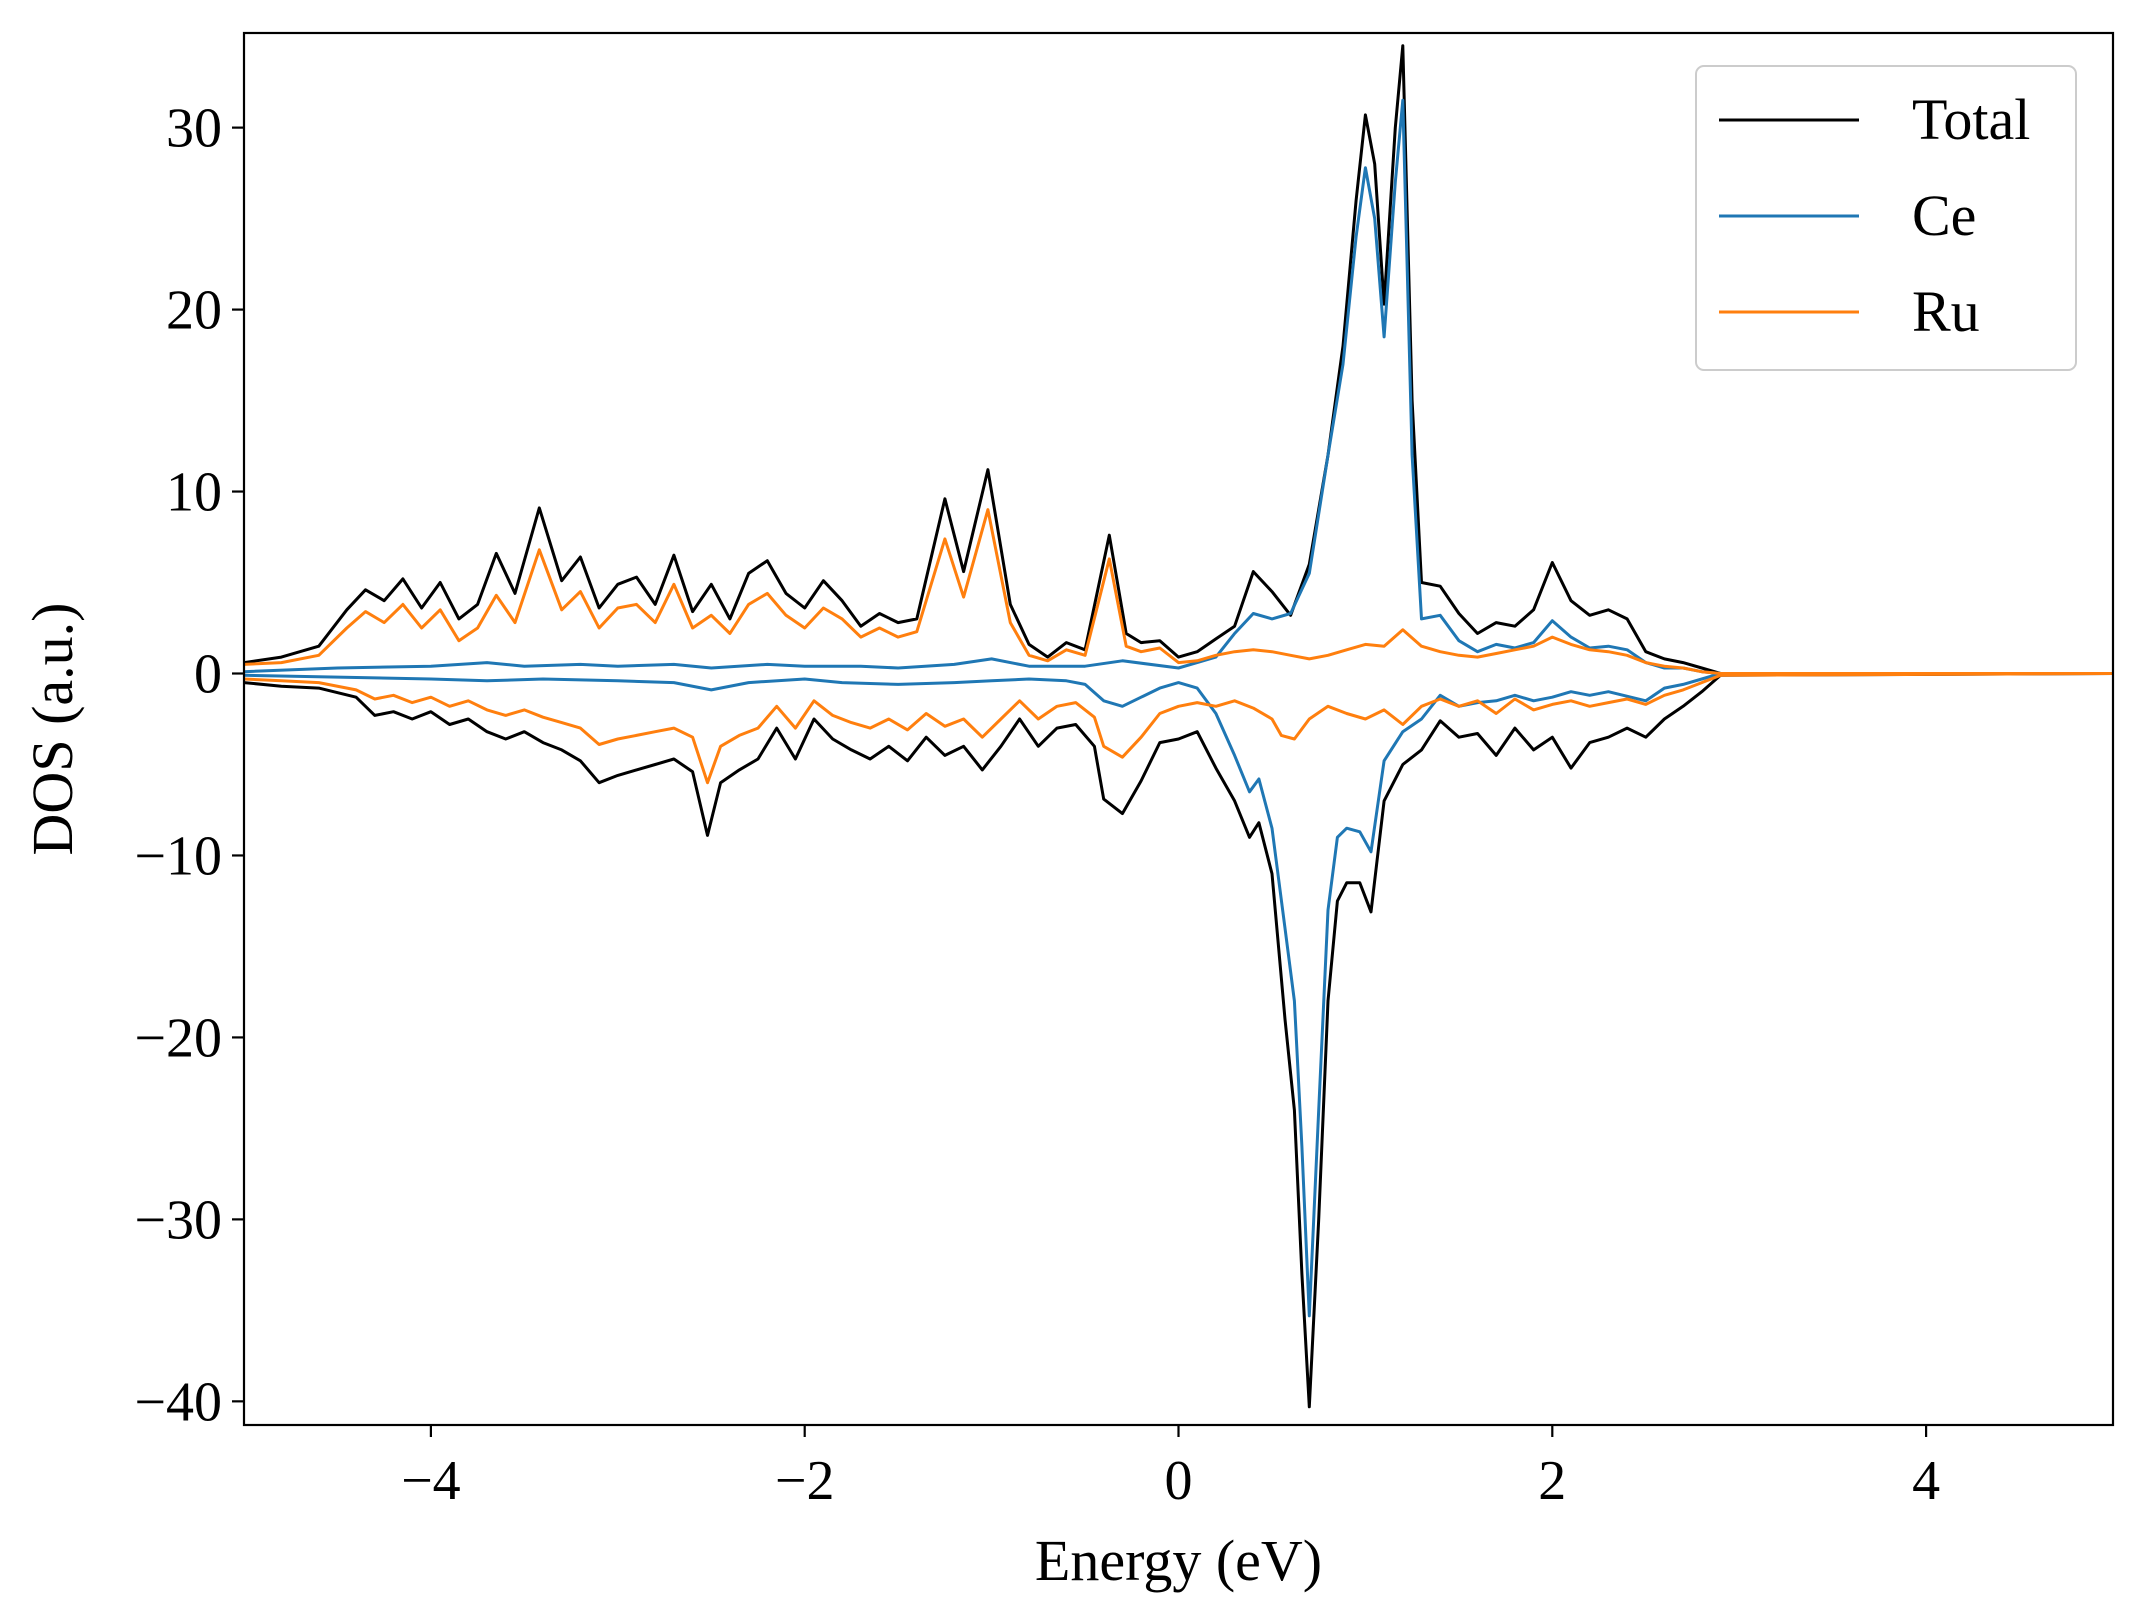 This screenshot has width=2134, height=1617. I want to click on legend-label-ru: Ru, so click(1946, 311).